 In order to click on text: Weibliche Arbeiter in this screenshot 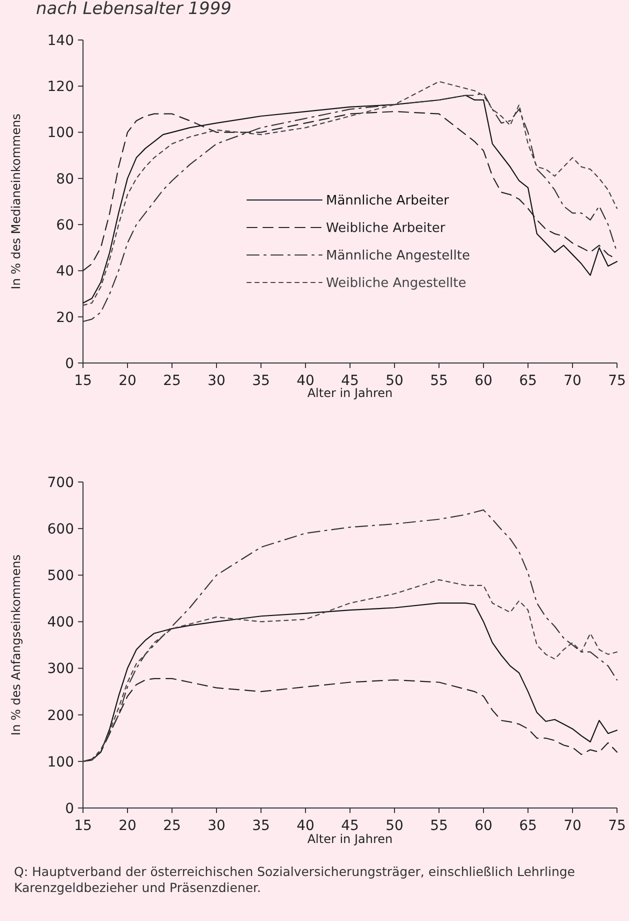, I will do `click(386, 228)`.